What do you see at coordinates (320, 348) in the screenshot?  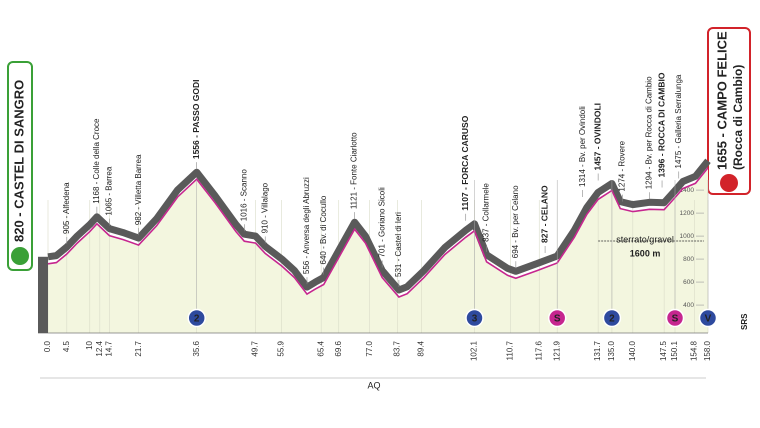 I see `x-tick-label: 65.4` at bounding box center [320, 348].